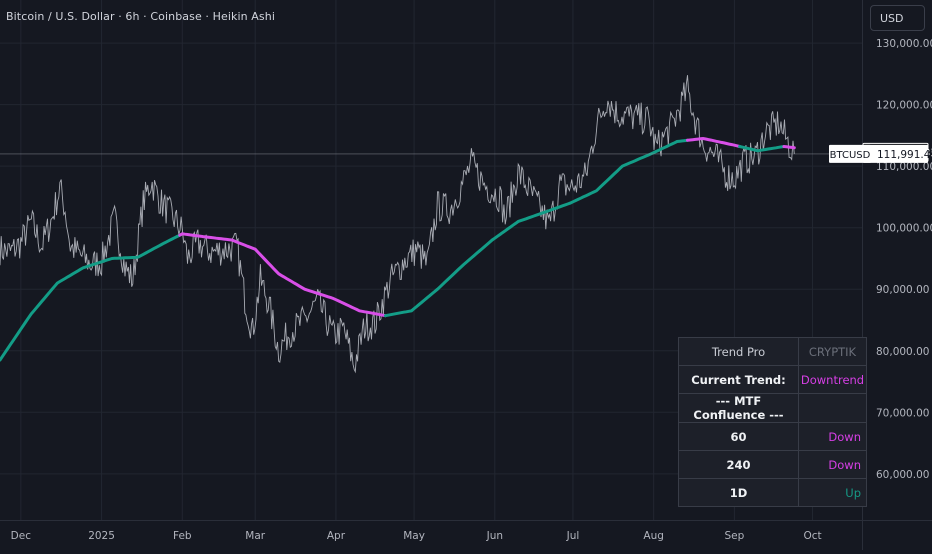  I want to click on last-price-badge, so click(895, 153).